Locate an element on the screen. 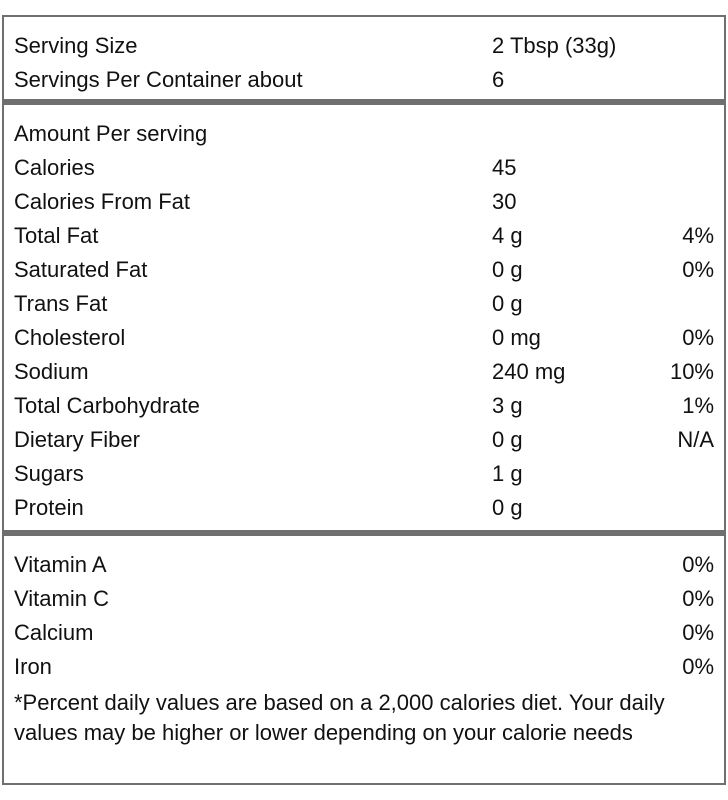  nutrient-amount: 3 g is located at coordinates (507, 405).